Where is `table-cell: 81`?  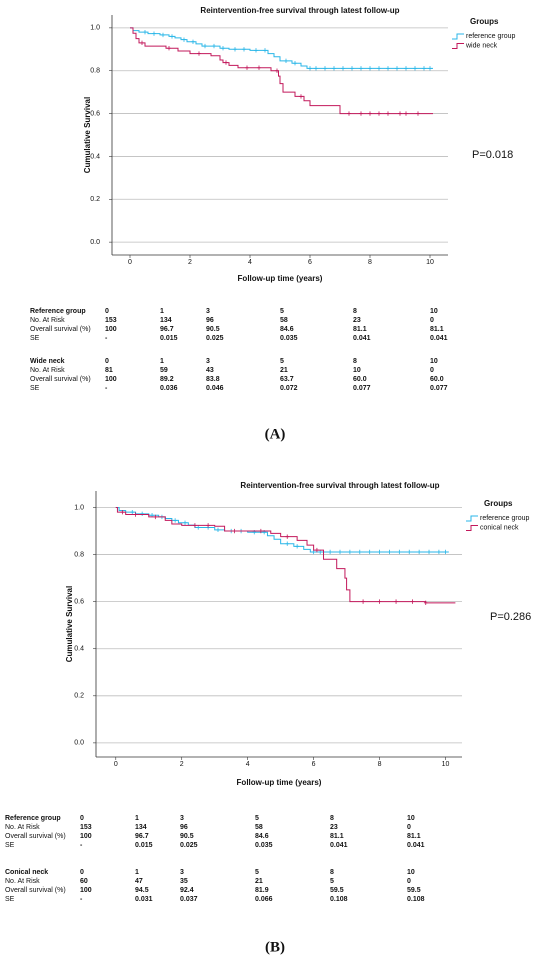 table-cell: 81 is located at coordinates (109, 370).